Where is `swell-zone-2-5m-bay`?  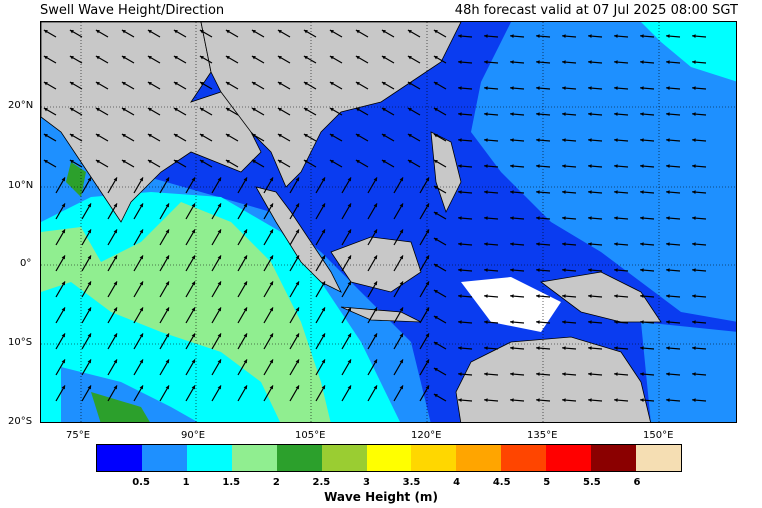 swell-zone-2-5m-bay is located at coordinates (76, 179).